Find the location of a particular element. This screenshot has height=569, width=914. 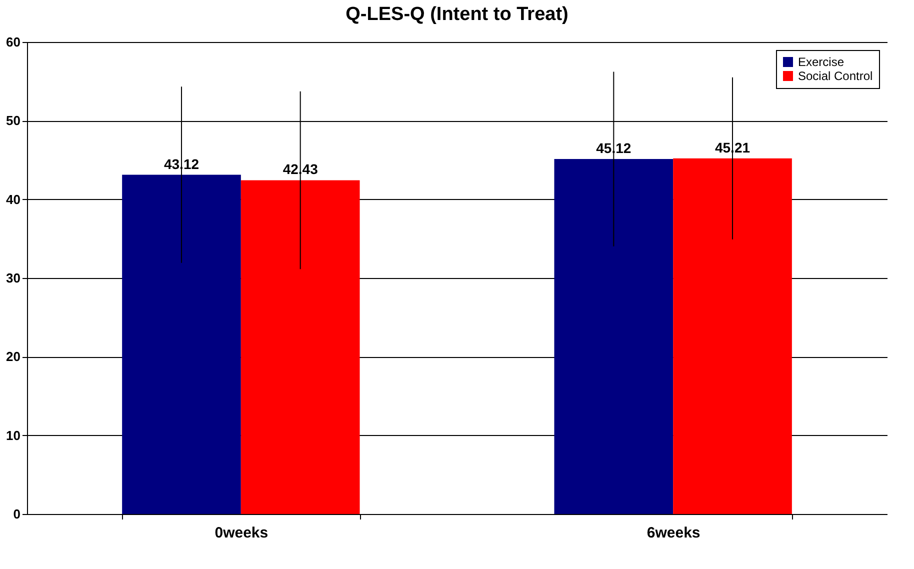

y-tick-label: 60 is located at coordinates (13, 42).